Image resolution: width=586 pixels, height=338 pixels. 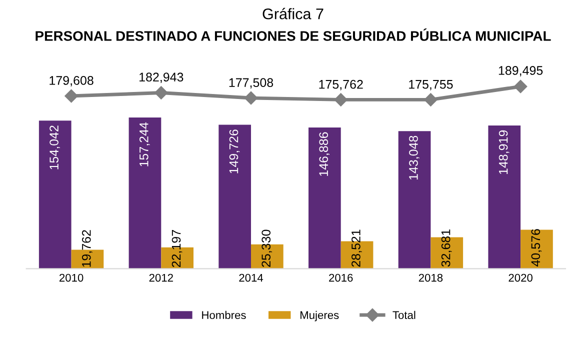 I want to click on x-tick-label: 2012, so click(x=161, y=278).